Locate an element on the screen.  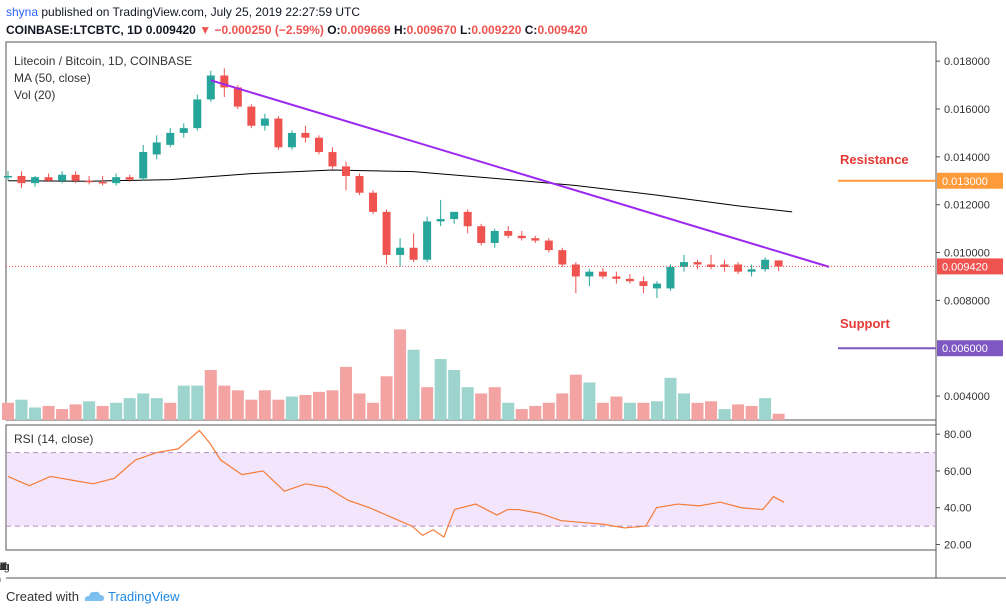
time-tick-label: 22 is located at coordinates (3, 567).